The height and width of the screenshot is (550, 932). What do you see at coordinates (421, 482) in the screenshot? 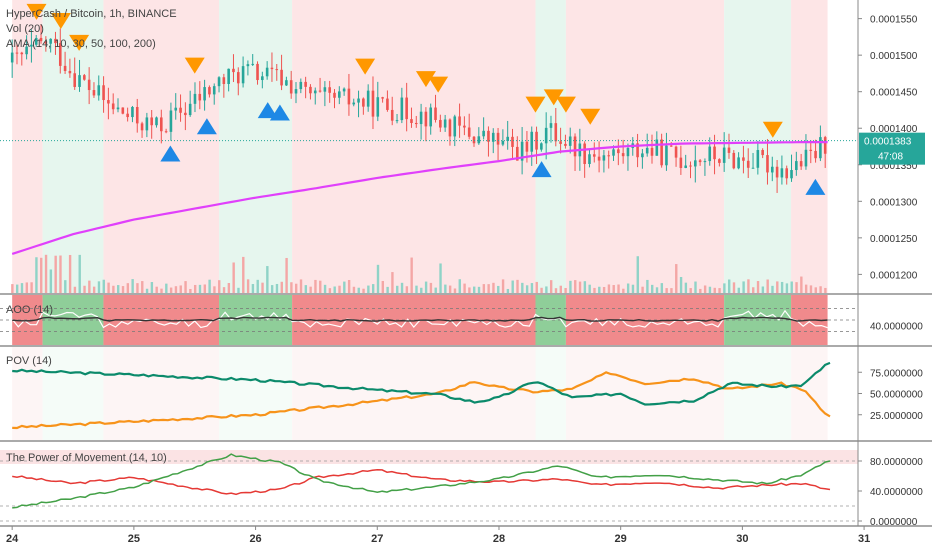
I see `pom-line-a` at bounding box center [421, 482].